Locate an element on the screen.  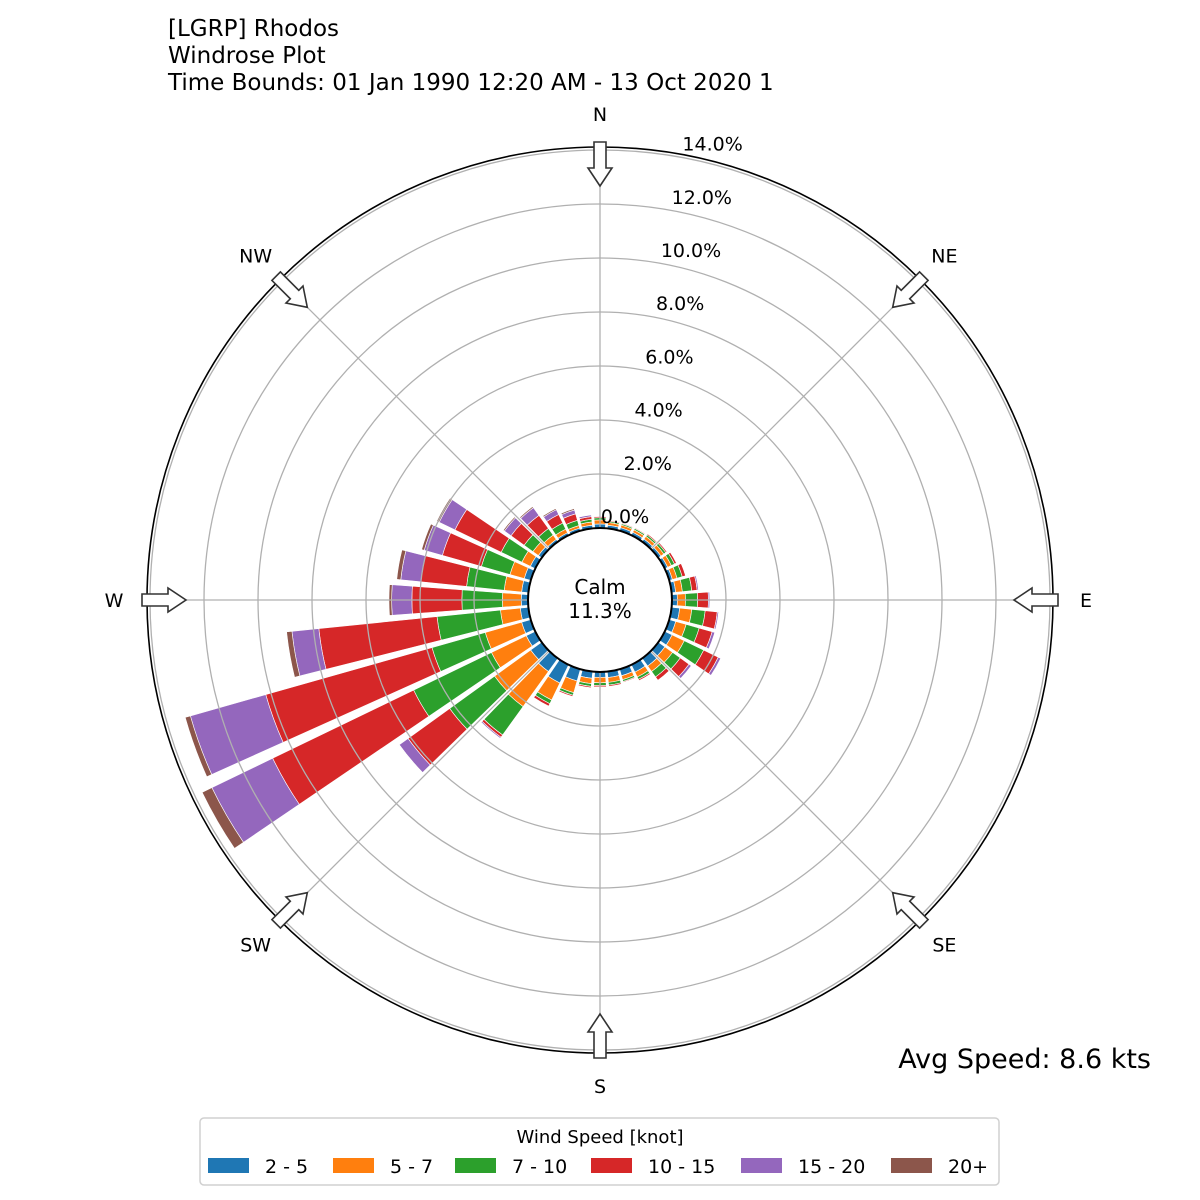
legend-item: 2 - 5 is located at coordinates (258, 1167).